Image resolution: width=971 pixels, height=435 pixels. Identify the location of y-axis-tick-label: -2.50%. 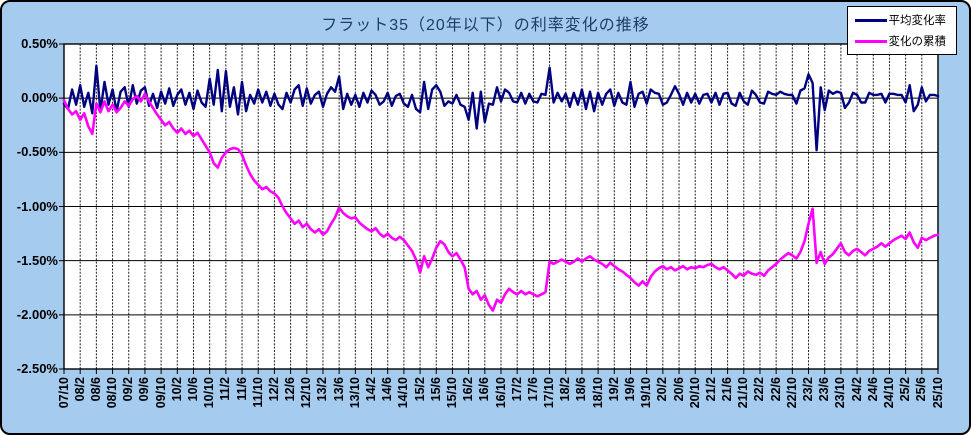
(37, 368).